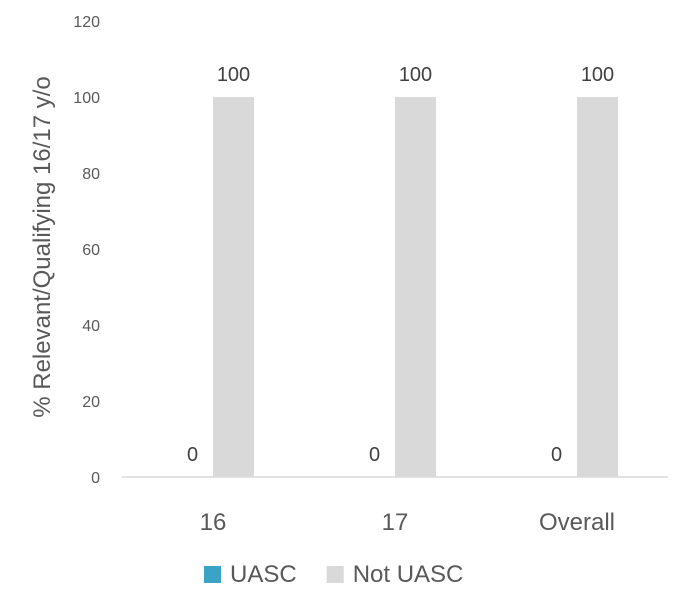 The width and height of the screenshot is (684, 597). I want to click on y-tick-label: 80, so click(91, 174).